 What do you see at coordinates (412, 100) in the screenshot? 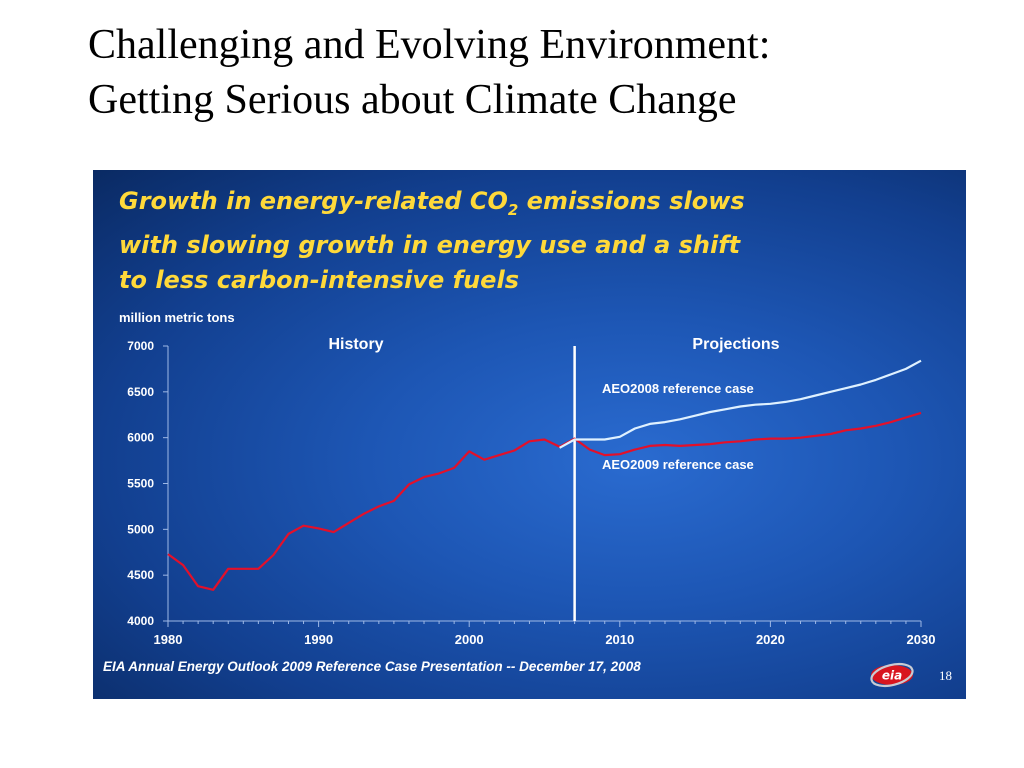
I see `slide-title-line2: Getting Serious about Climate Change` at bounding box center [412, 100].